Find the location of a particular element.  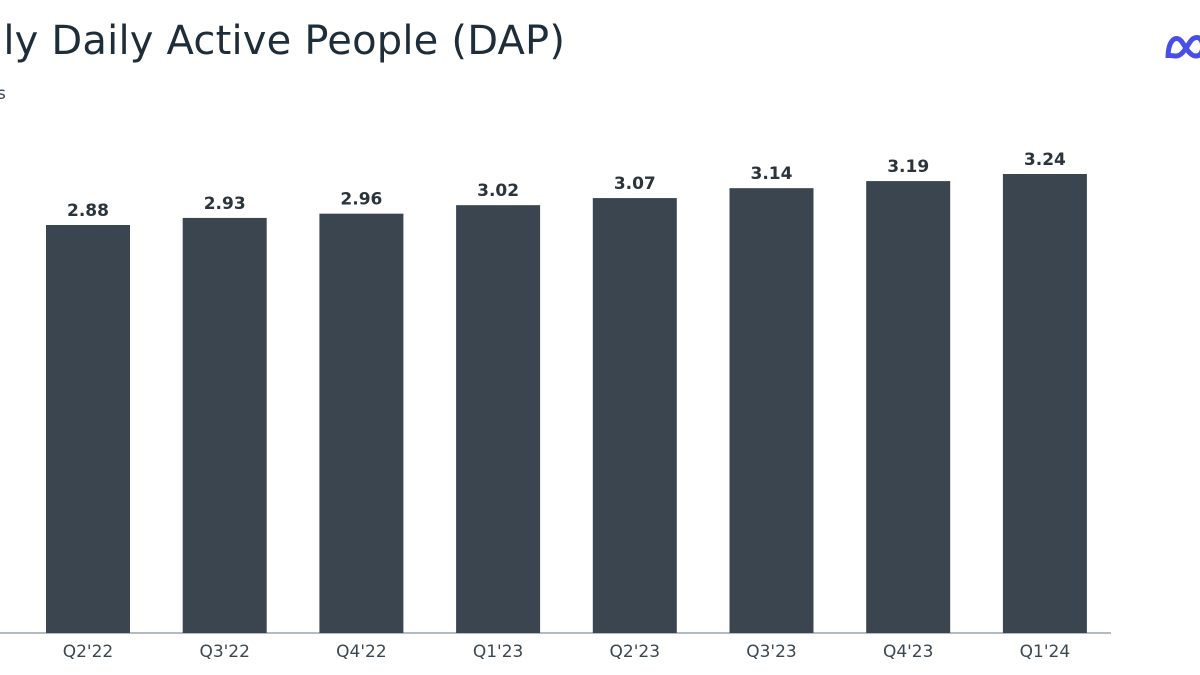

value-label: 3.07 is located at coordinates (635, 184).